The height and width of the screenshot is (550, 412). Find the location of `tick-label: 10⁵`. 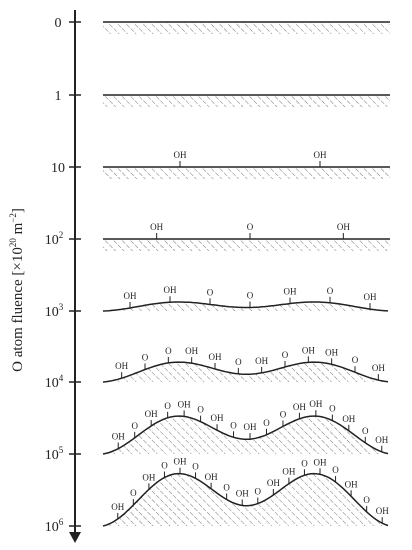

tick-label: 10⁵ is located at coordinates (54, 454).